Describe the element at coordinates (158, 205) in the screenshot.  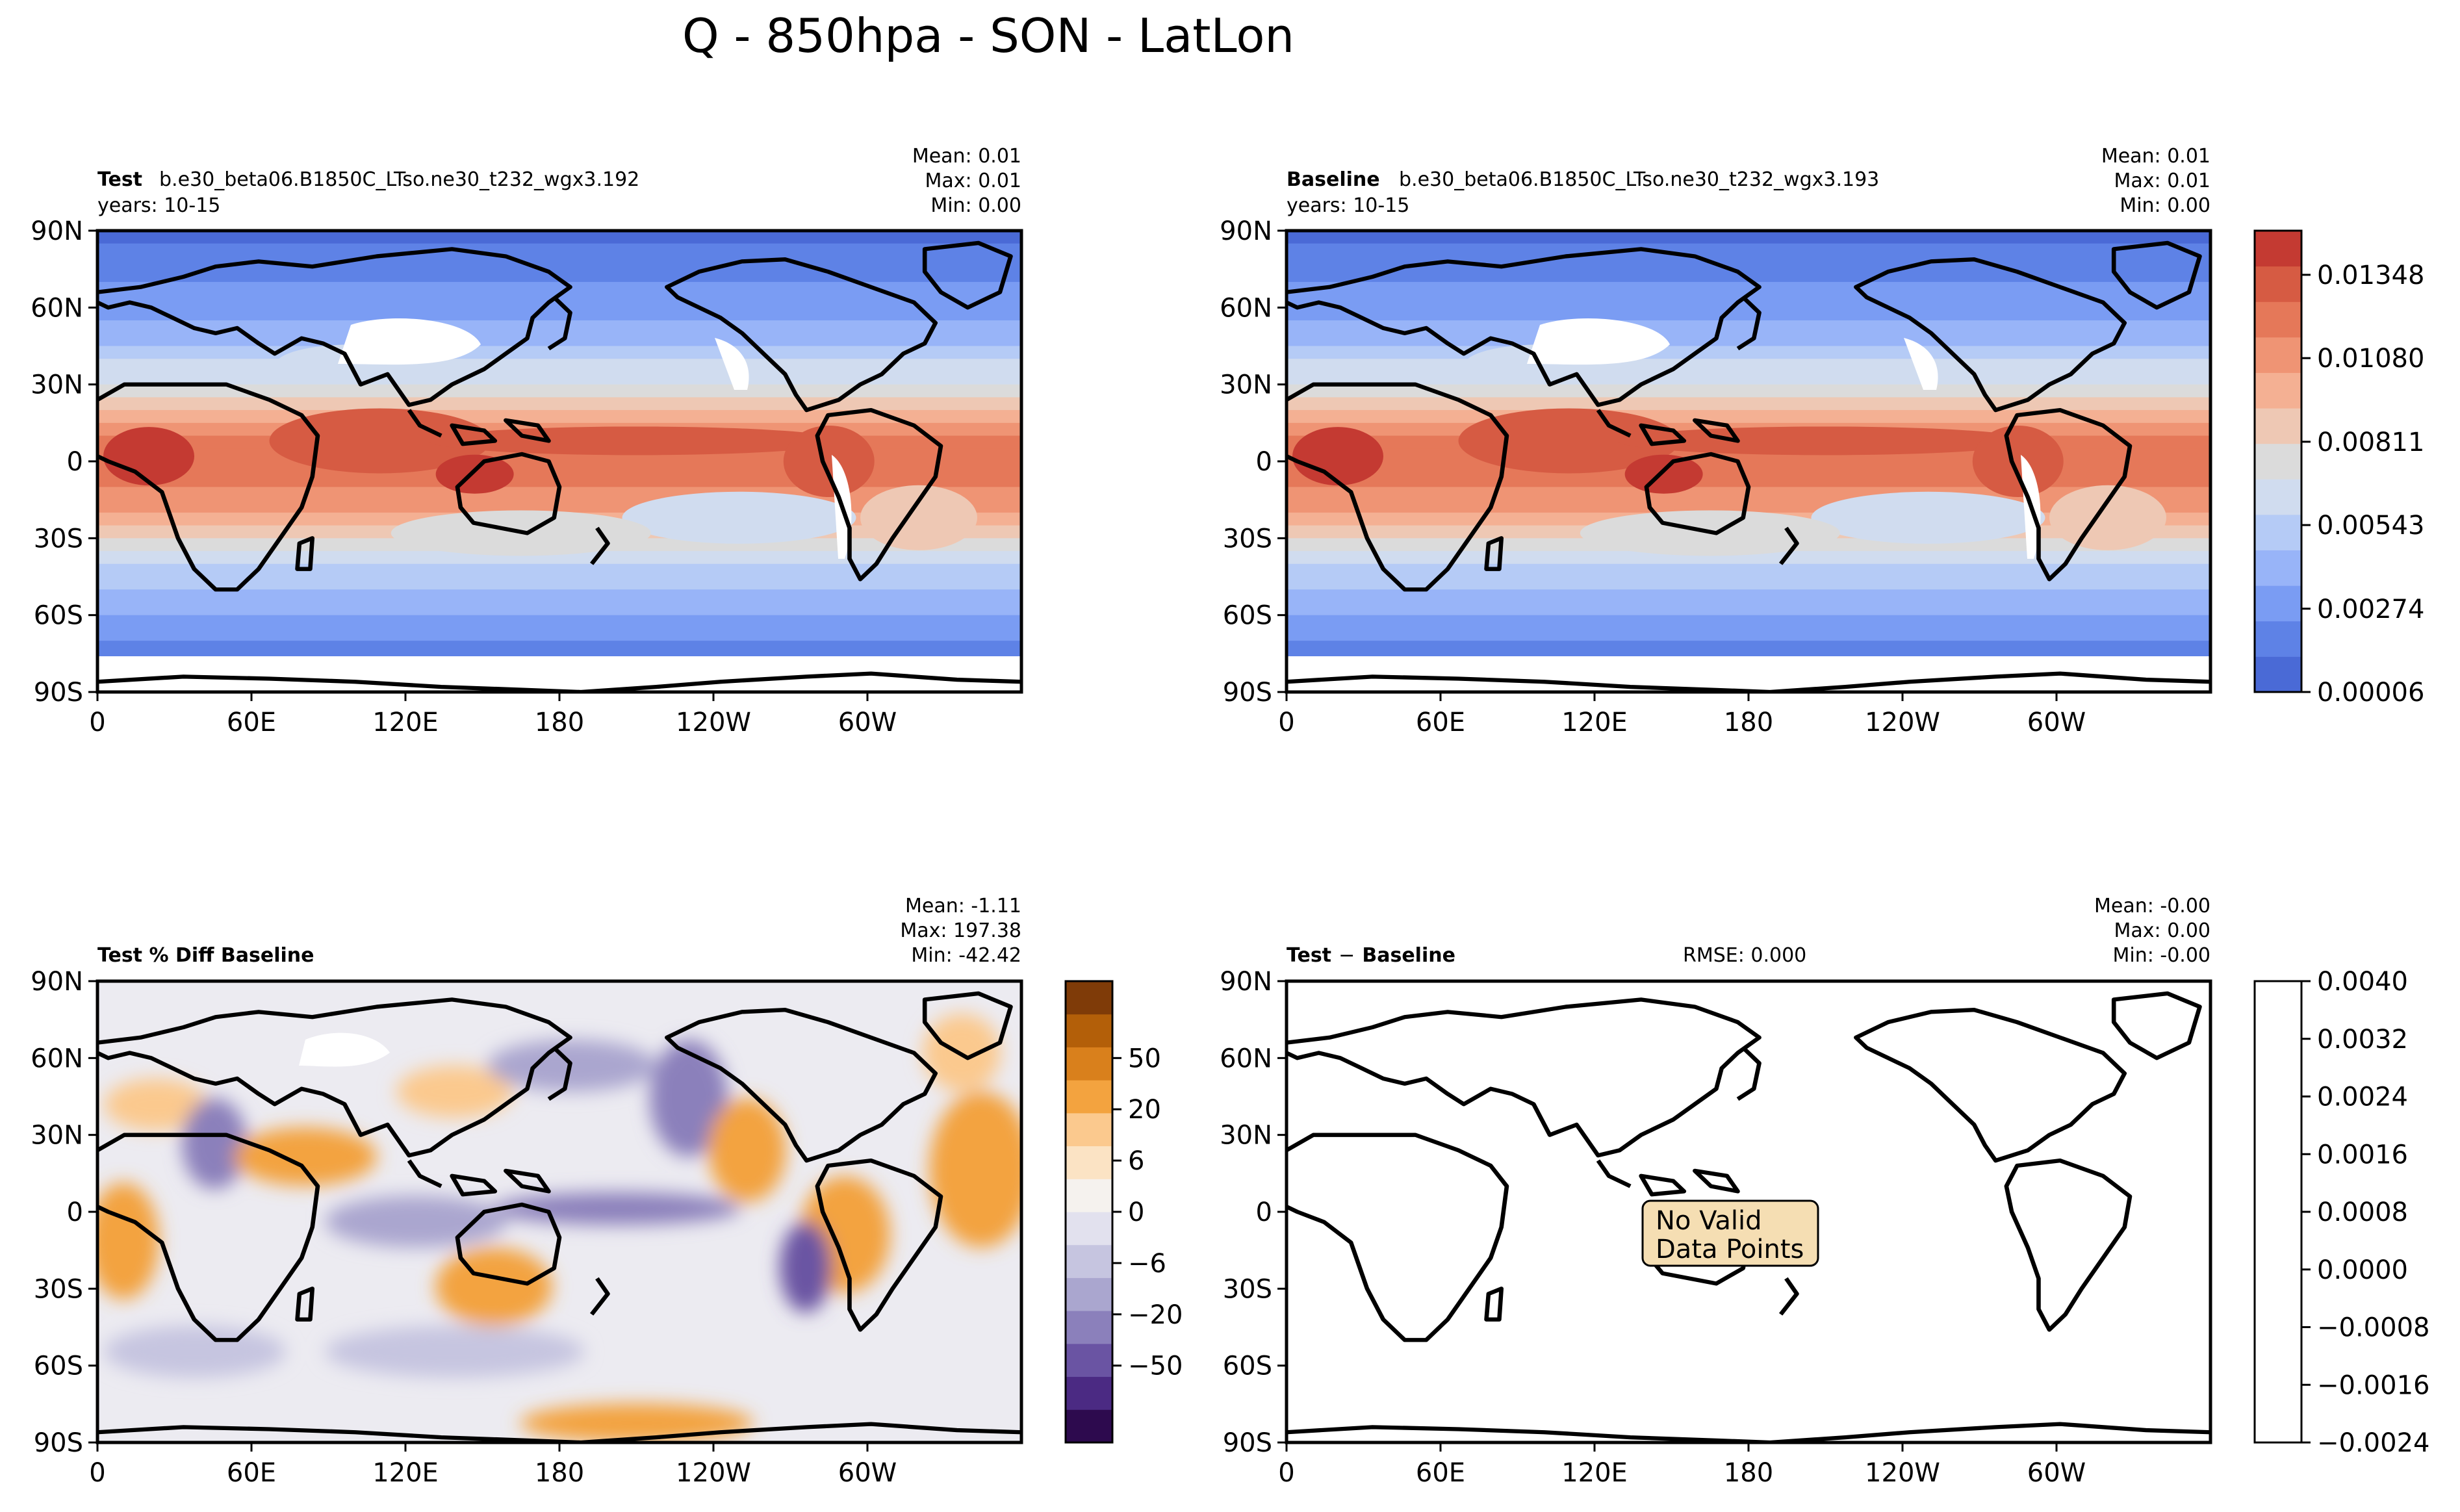
I see `panel-test-years: years: 10-15` at that location.